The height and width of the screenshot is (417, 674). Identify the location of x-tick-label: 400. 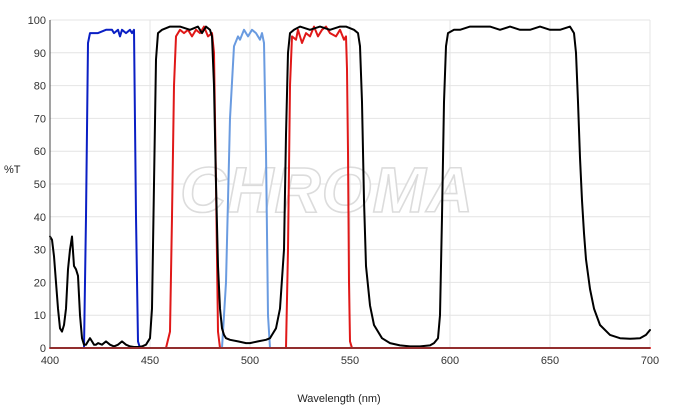
(50, 361).